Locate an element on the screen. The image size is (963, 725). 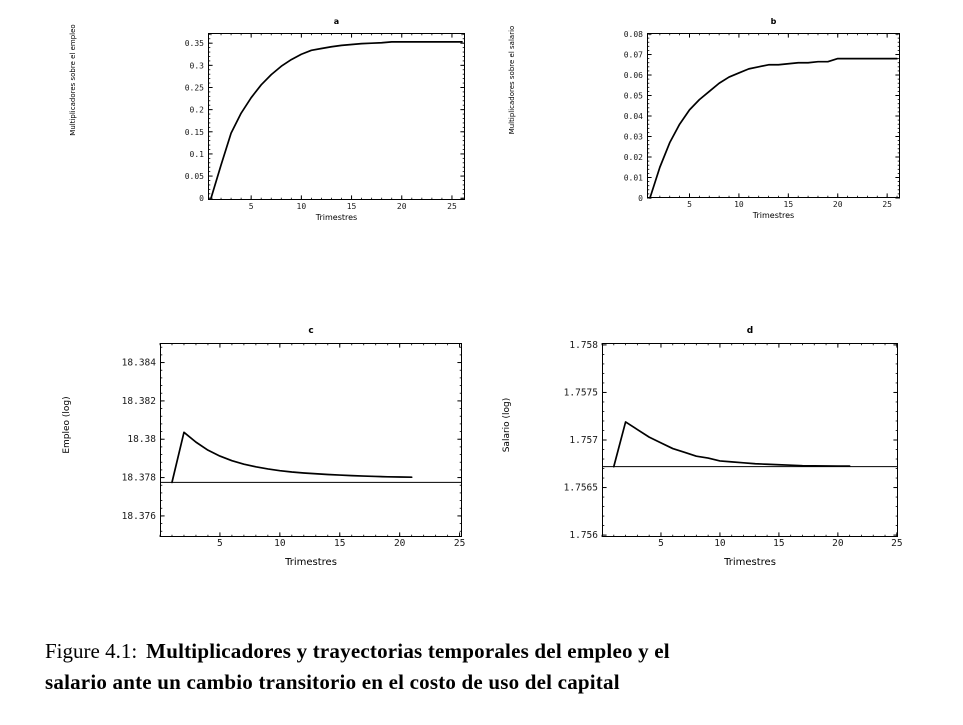
chart-b-y-axis-label: Multiplicadores sobre el salario is located at coordinates (512, 80).